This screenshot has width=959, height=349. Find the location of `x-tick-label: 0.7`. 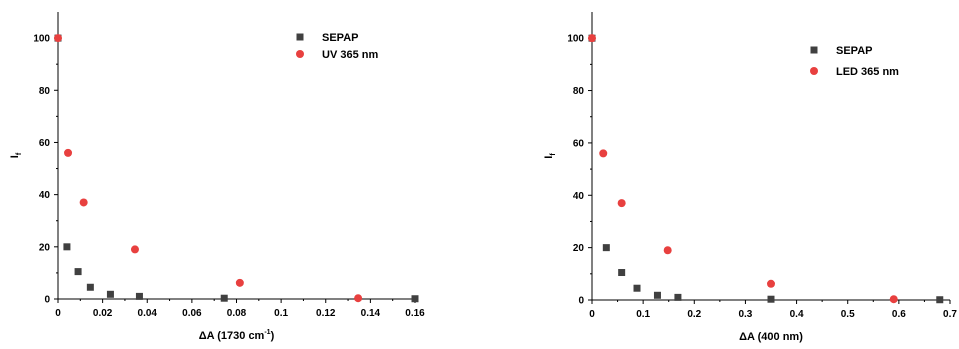

x-tick-label: 0.7 is located at coordinates (950, 314).